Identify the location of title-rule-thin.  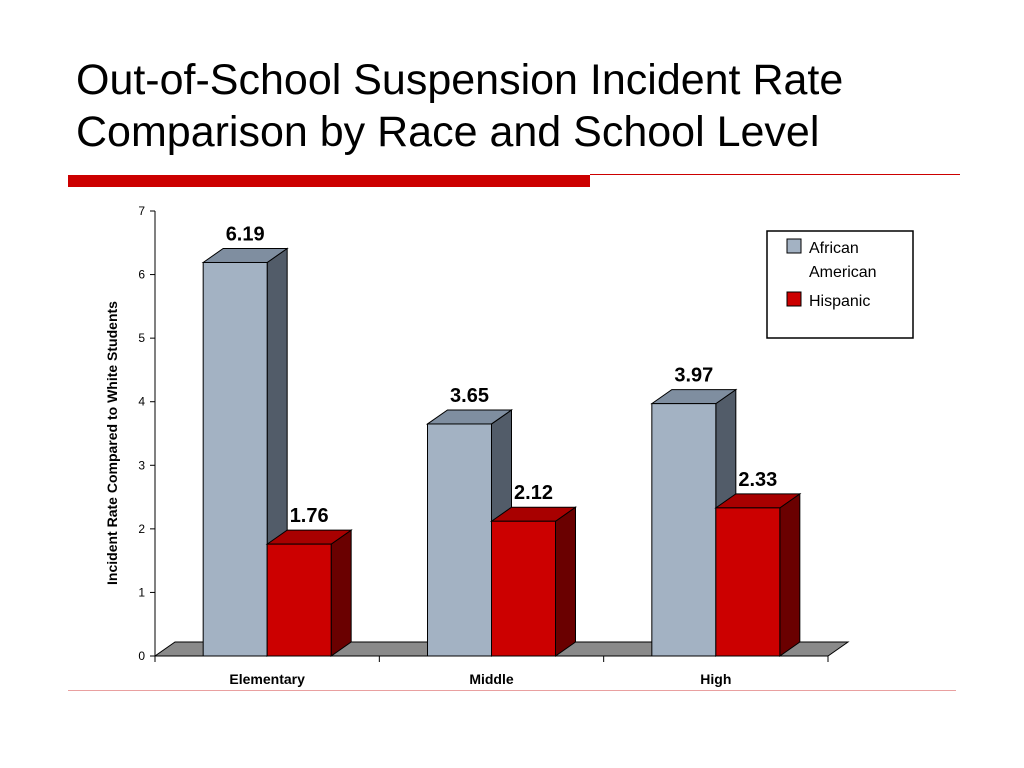
(775, 174).